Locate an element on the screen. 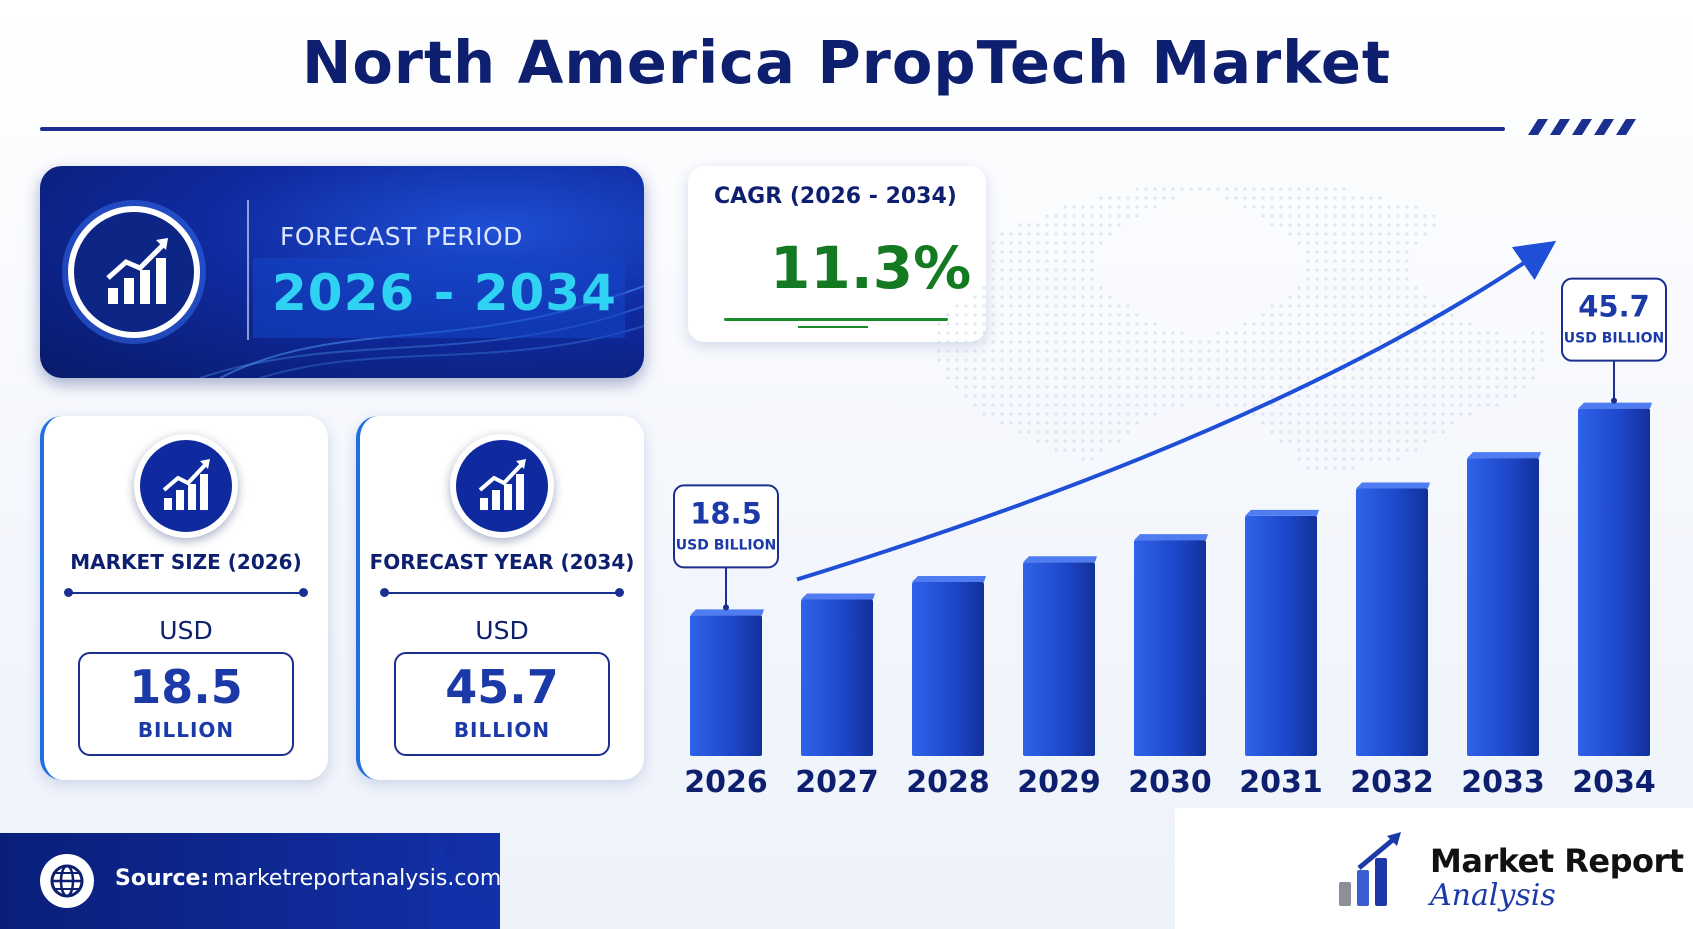 The height and width of the screenshot is (929, 1693). market-size-currency: USD is located at coordinates (186, 630).